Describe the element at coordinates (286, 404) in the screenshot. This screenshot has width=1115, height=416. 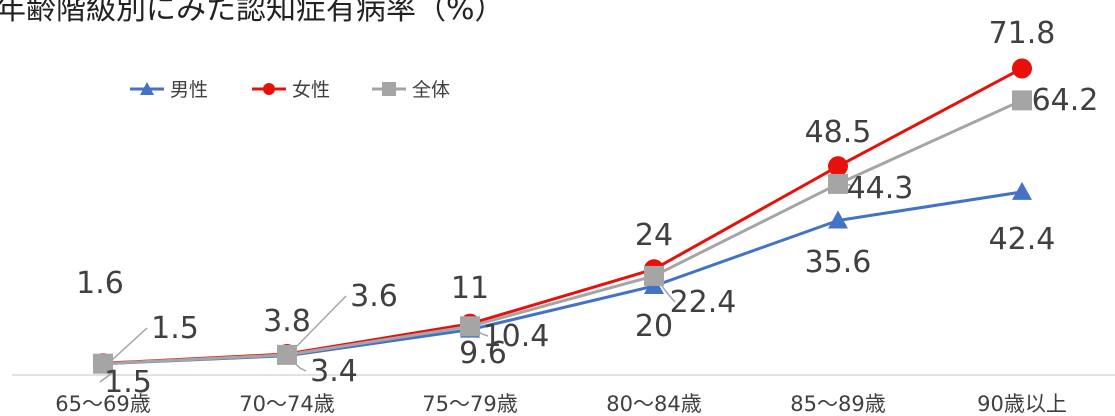
I see `x-tick-label: 70〜74歳` at that location.